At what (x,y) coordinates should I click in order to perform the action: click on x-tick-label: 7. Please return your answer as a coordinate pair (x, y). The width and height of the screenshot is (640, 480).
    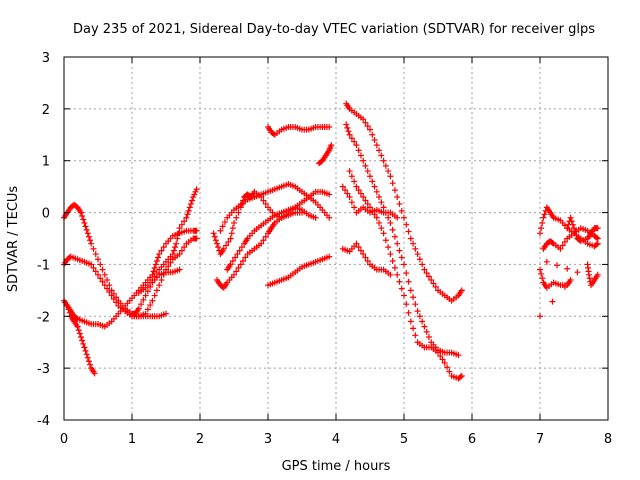
    Looking at the image, I should click on (540, 439).